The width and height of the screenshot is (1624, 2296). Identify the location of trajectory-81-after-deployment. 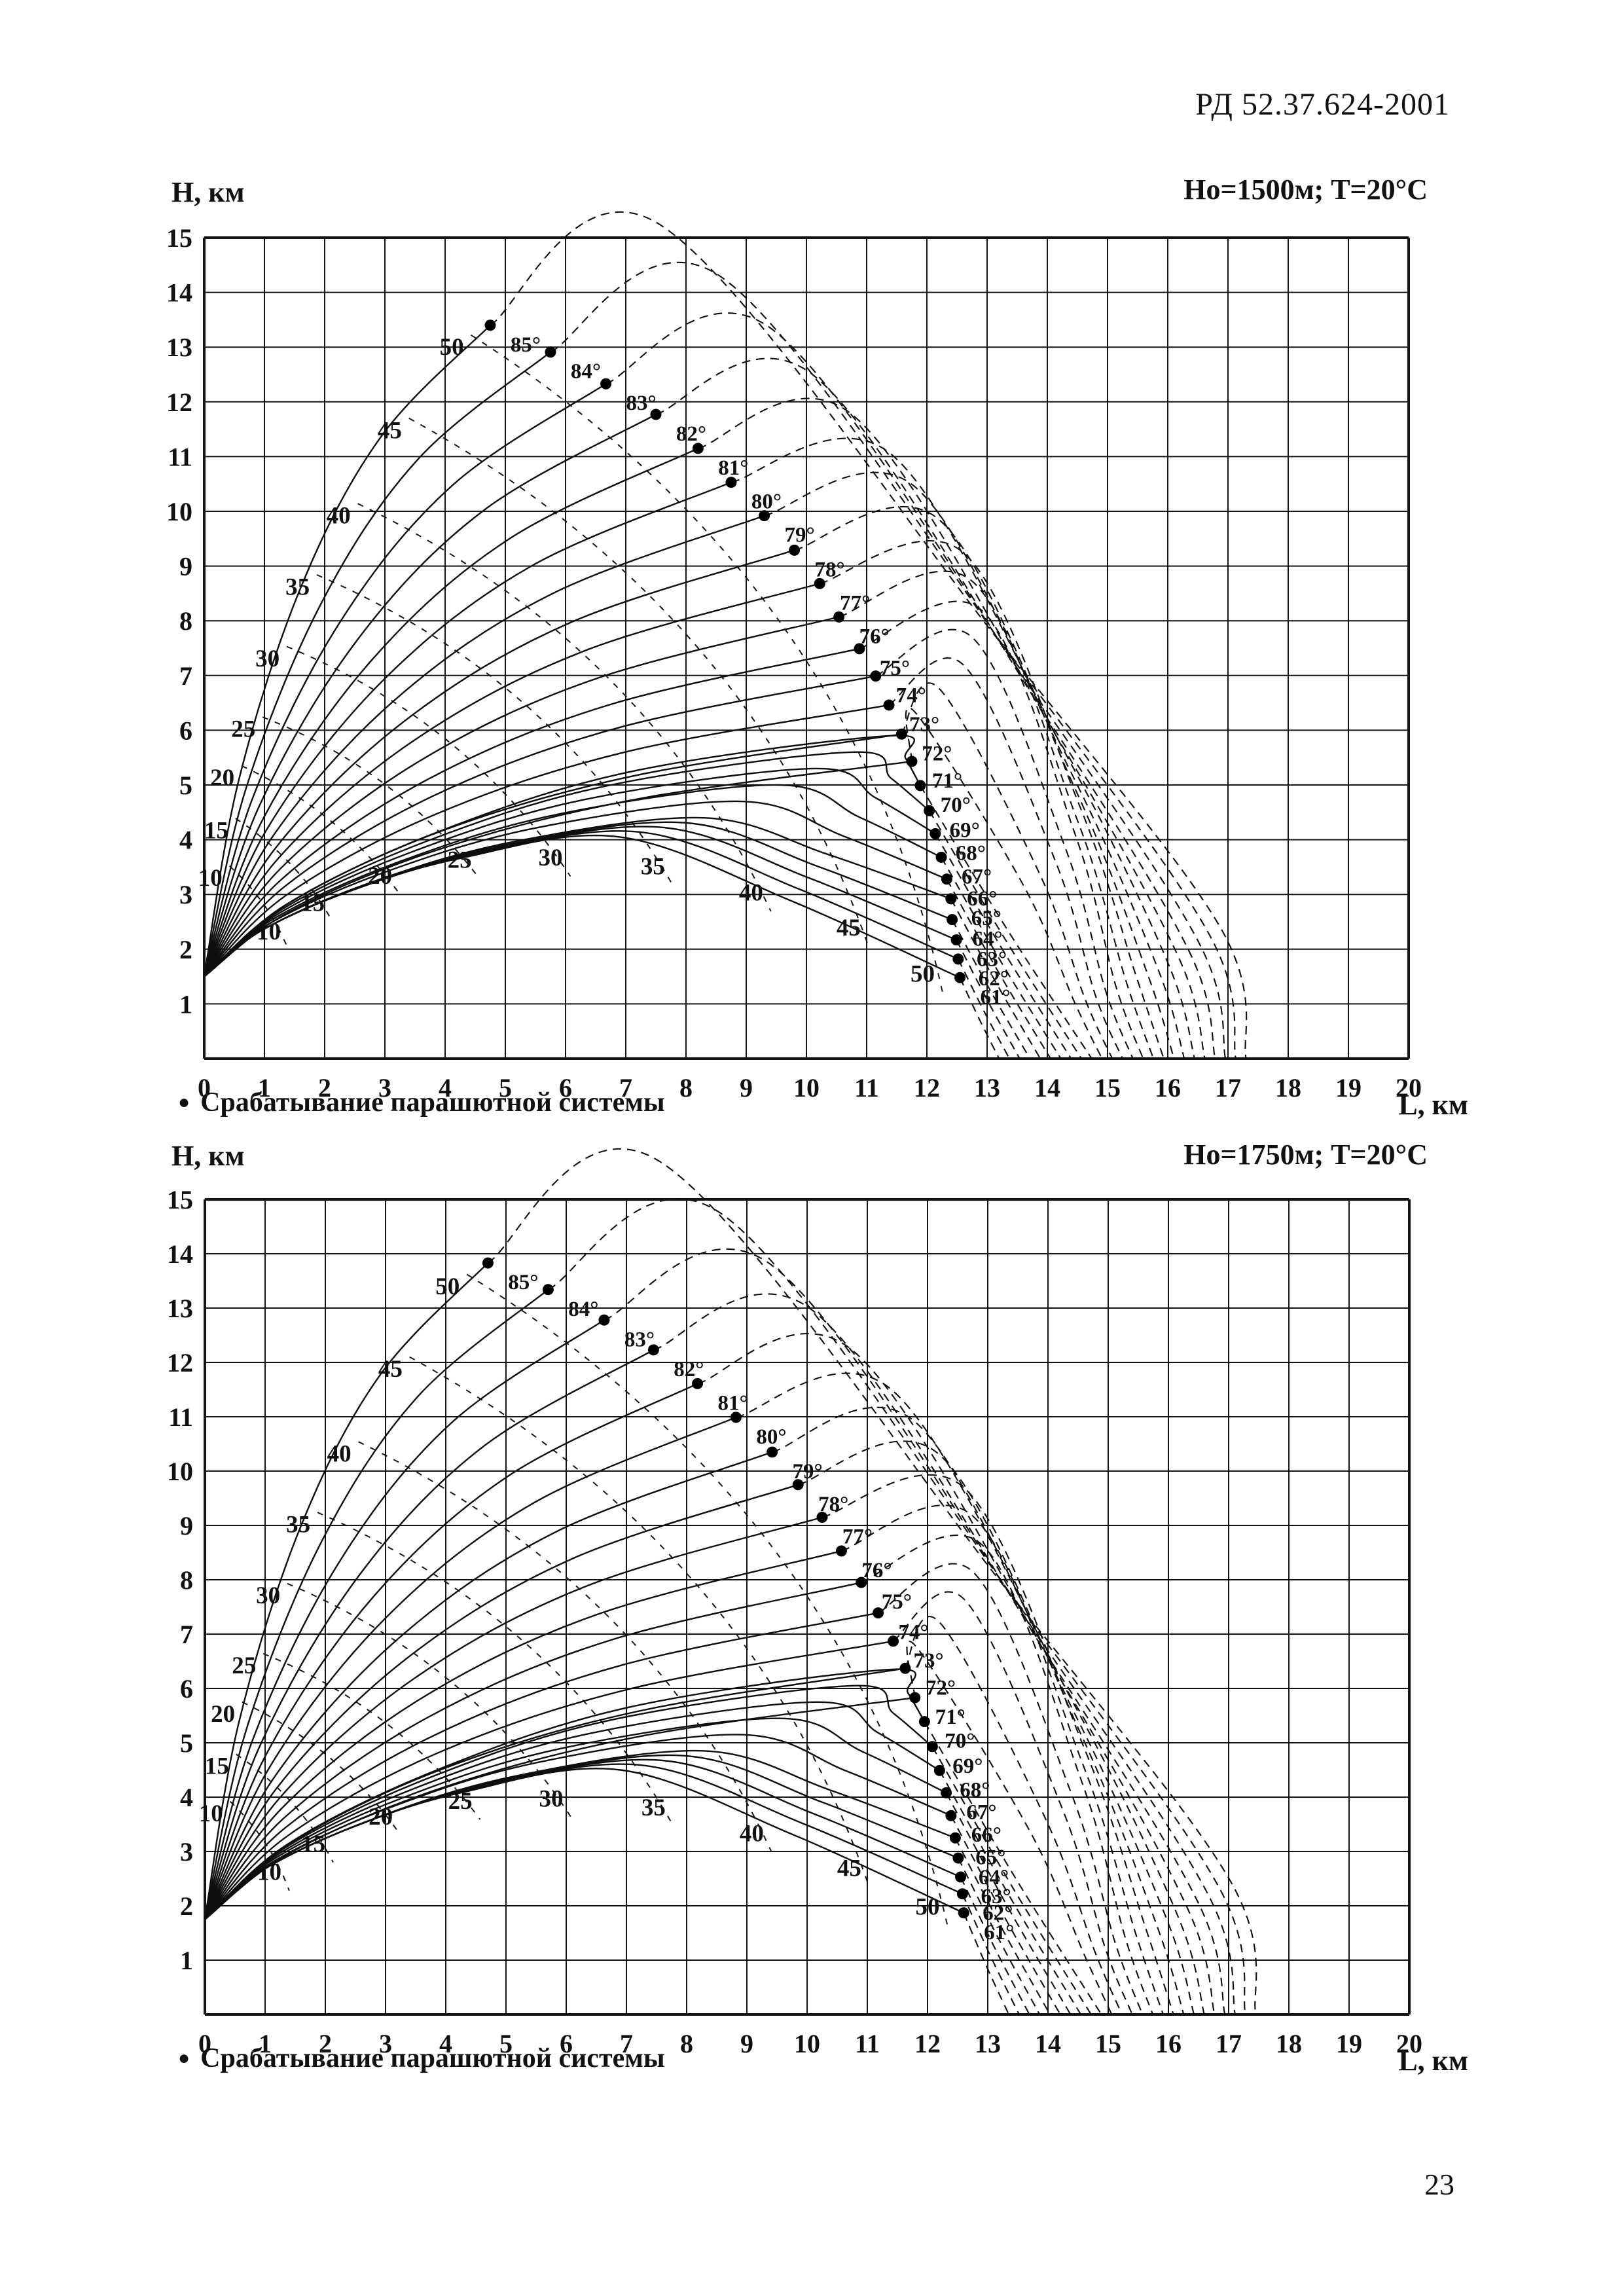
(952, 728).